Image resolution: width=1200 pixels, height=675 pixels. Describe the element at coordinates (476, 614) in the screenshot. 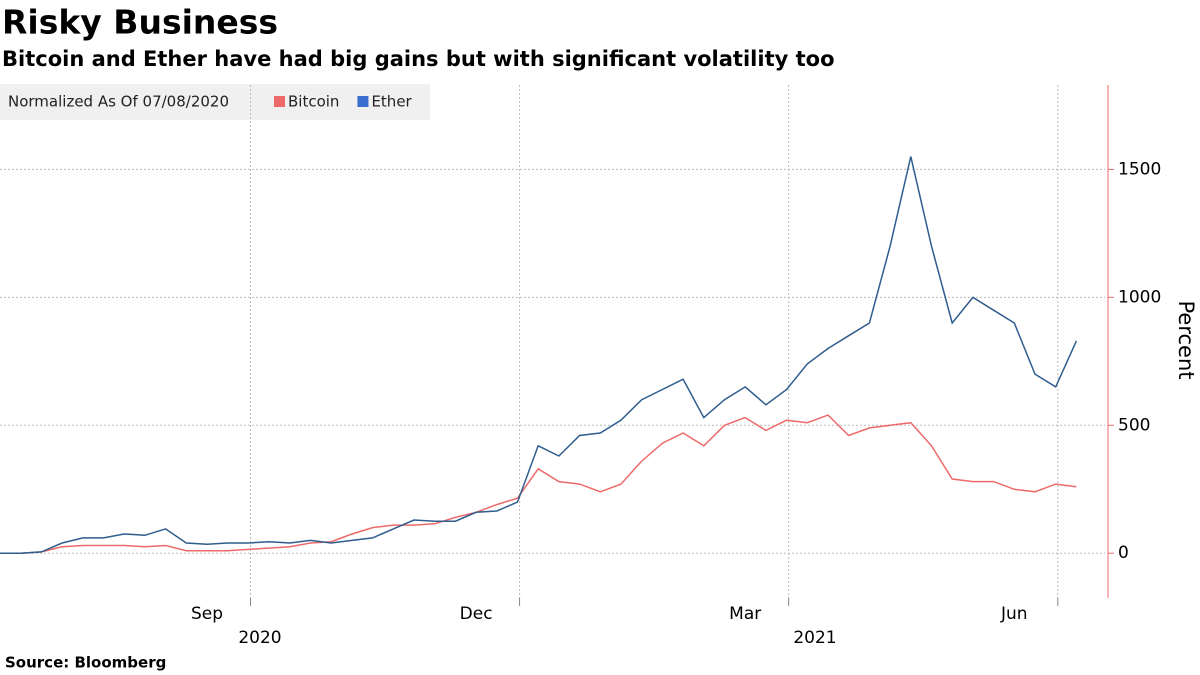

I see `x-tick-label: Dec` at that location.